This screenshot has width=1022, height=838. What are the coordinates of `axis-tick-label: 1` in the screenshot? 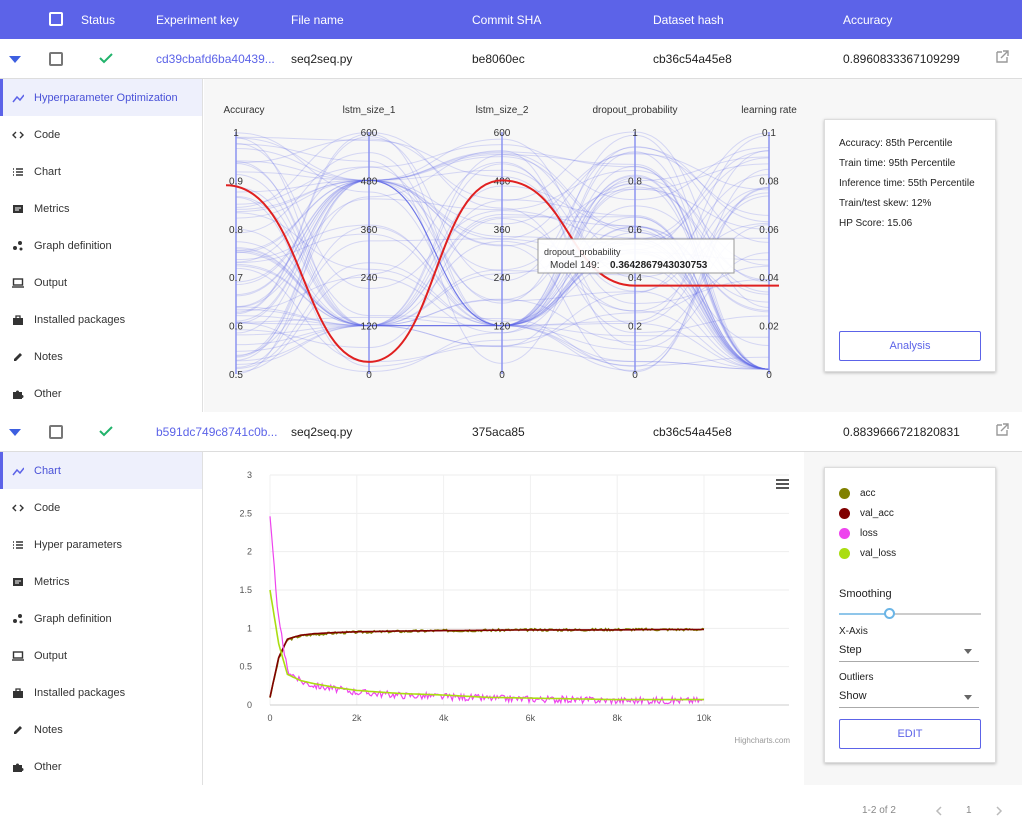 It's located at (635, 133).